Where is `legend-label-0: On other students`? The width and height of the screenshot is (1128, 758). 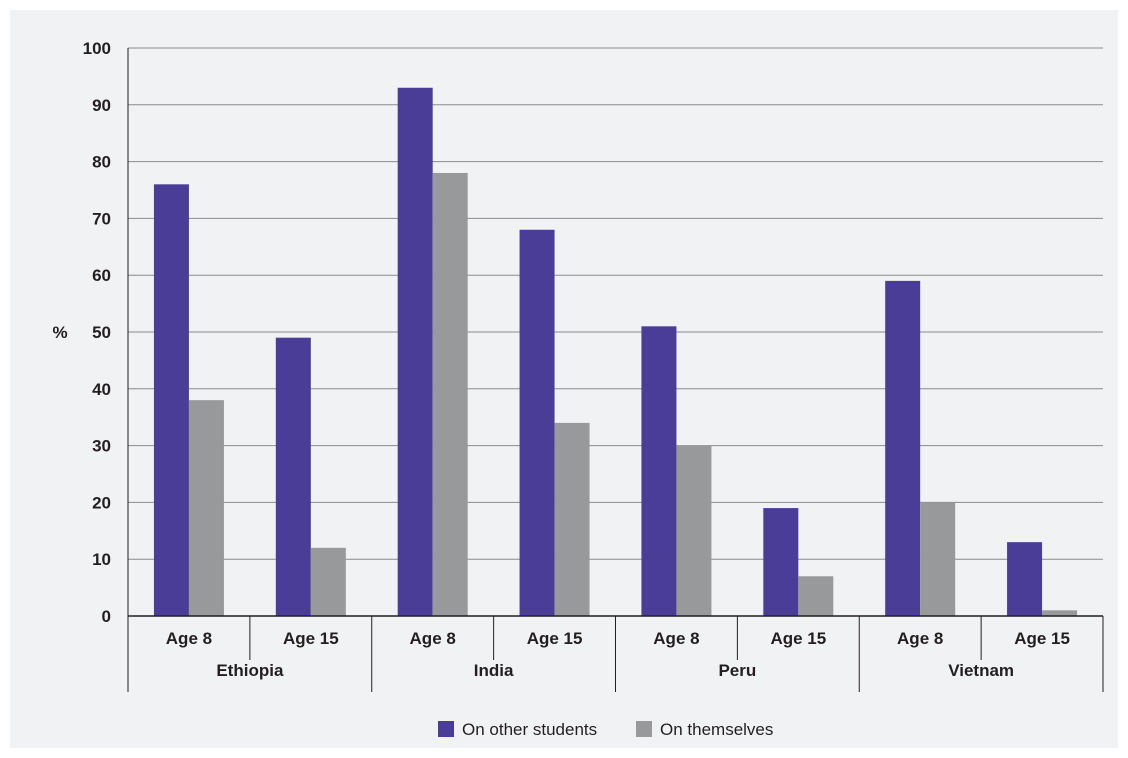
legend-label-0: On other students is located at coordinates (529, 729).